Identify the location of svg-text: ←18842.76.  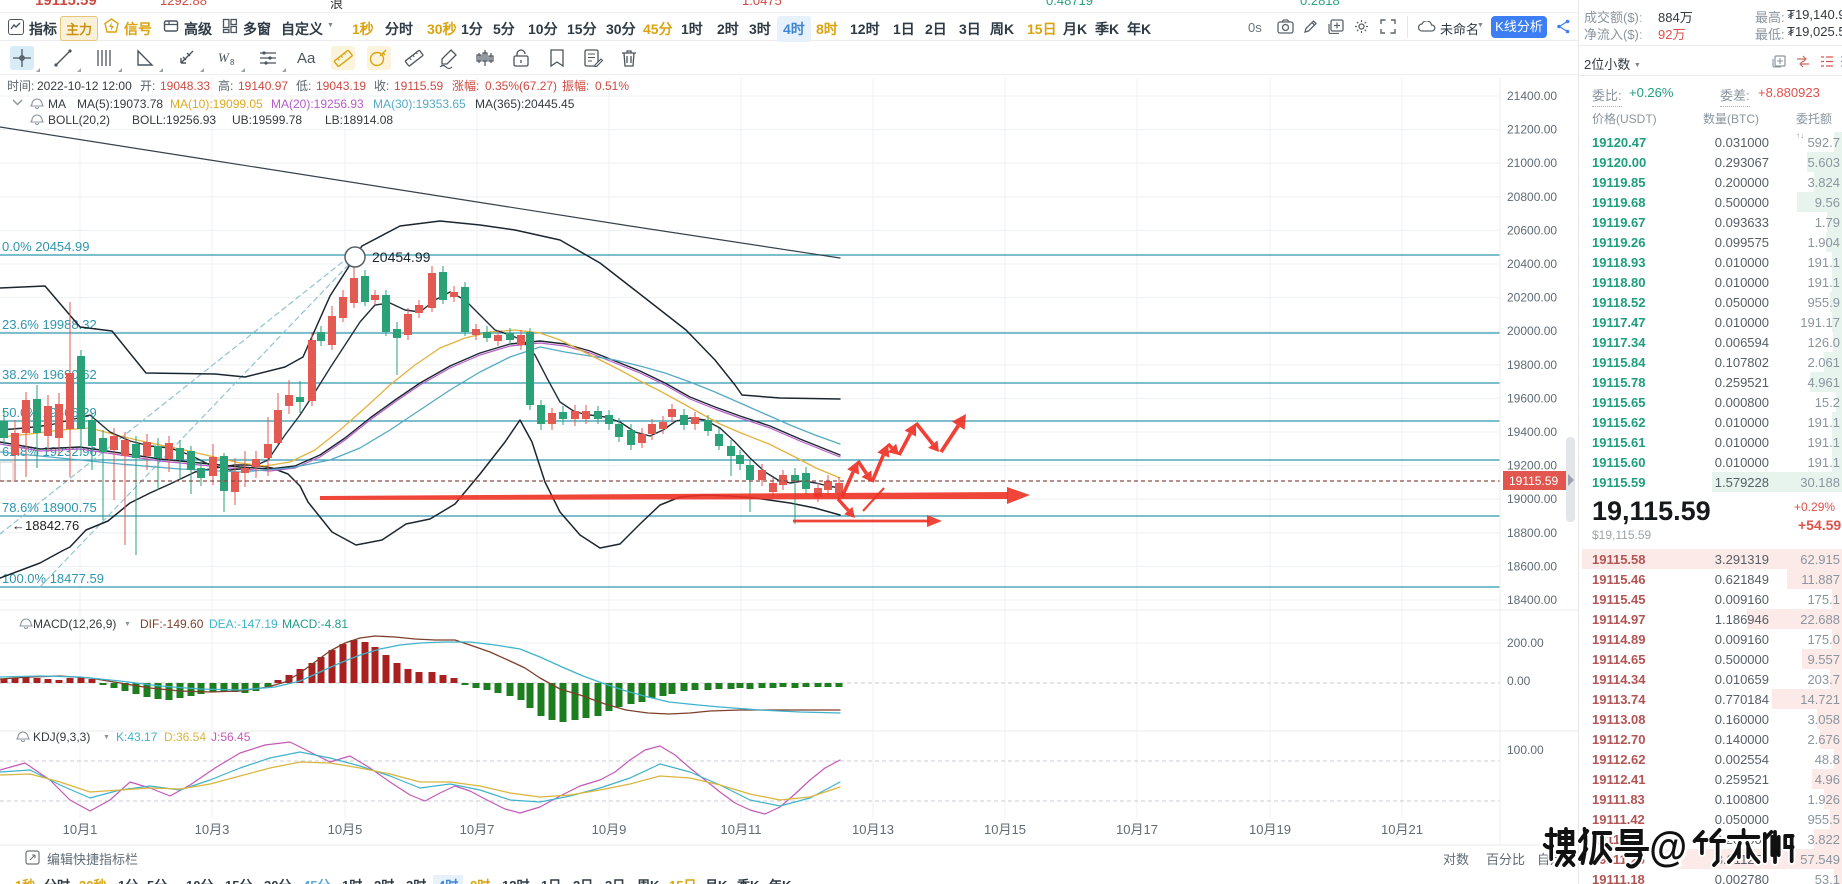
(45, 525).